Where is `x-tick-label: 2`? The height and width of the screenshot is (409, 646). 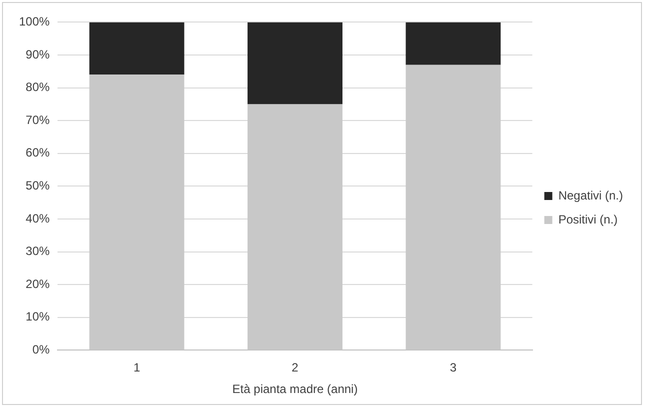 x-tick-label: 2 is located at coordinates (295, 367).